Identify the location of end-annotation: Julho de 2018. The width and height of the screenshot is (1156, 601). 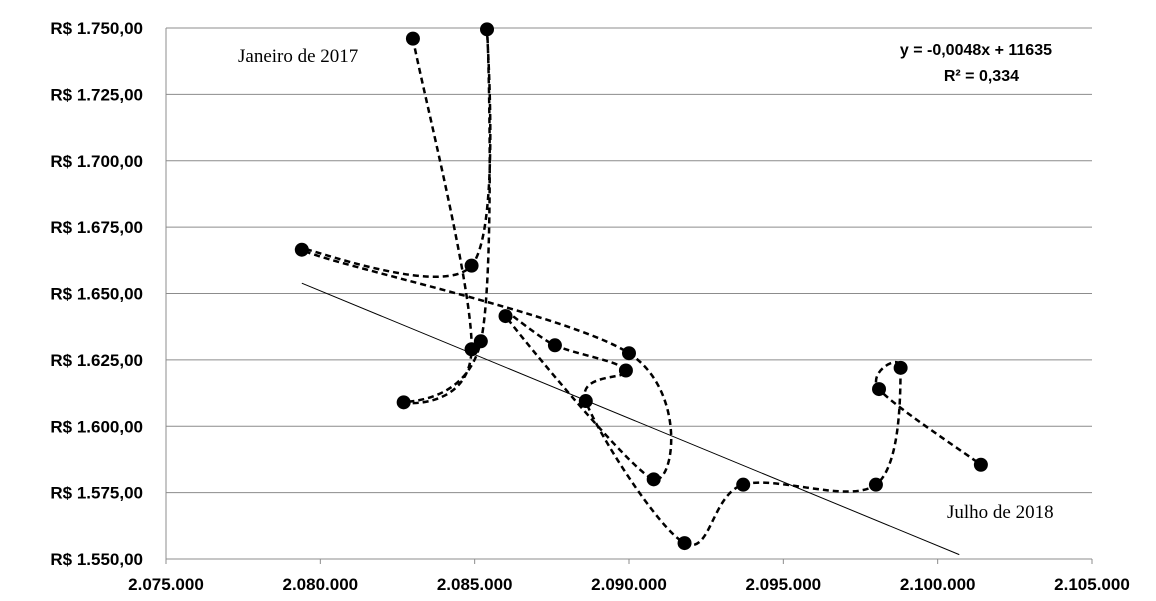
(1000, 512).